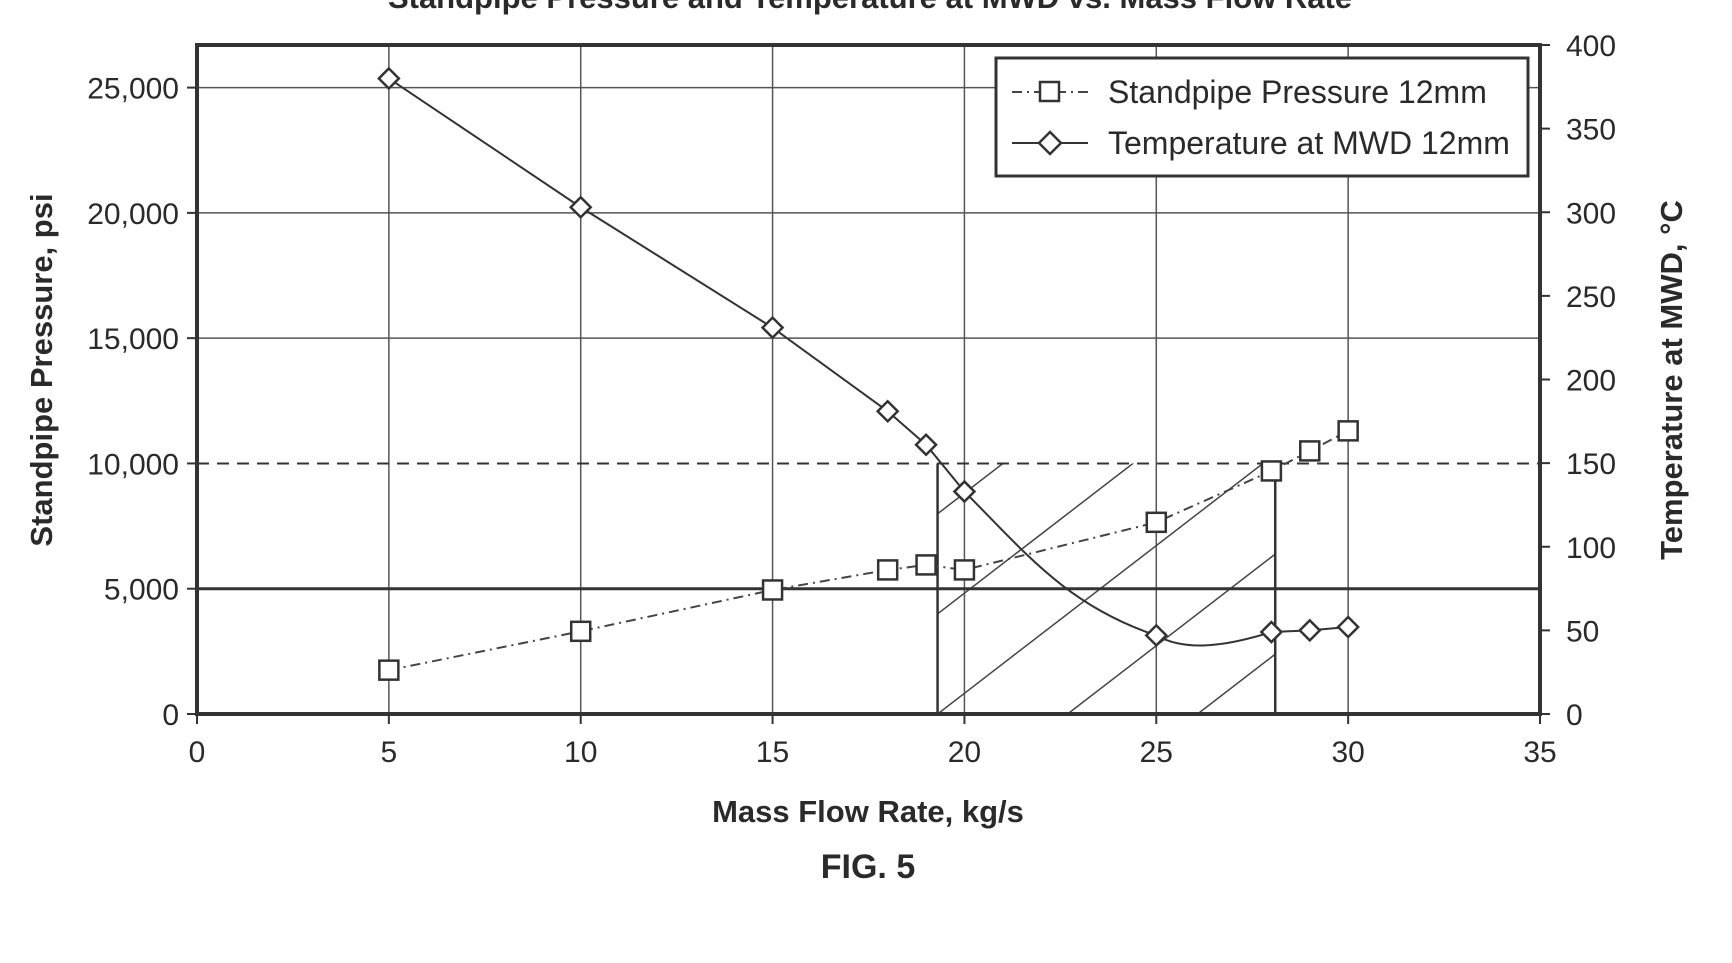 Image resolution: width=1732 pixels, height=963 pixels. Describe the element at coordinates (1309, 143) in the screenshot. I see `legend-temperature-label: Temperature at MWD 12mm` at that location.